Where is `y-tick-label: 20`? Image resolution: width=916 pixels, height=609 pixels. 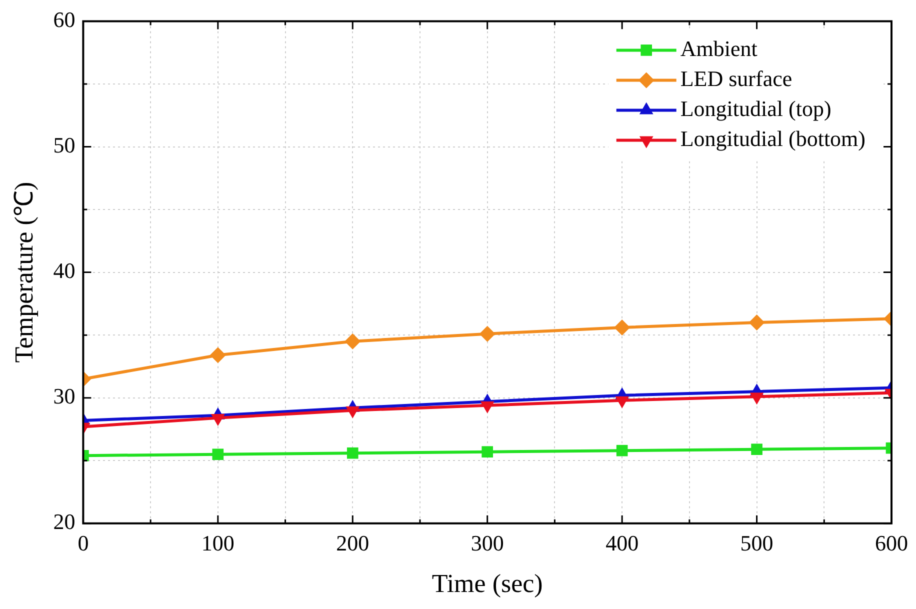 y-tick-label: 20 is located at coordinates (64, 521).